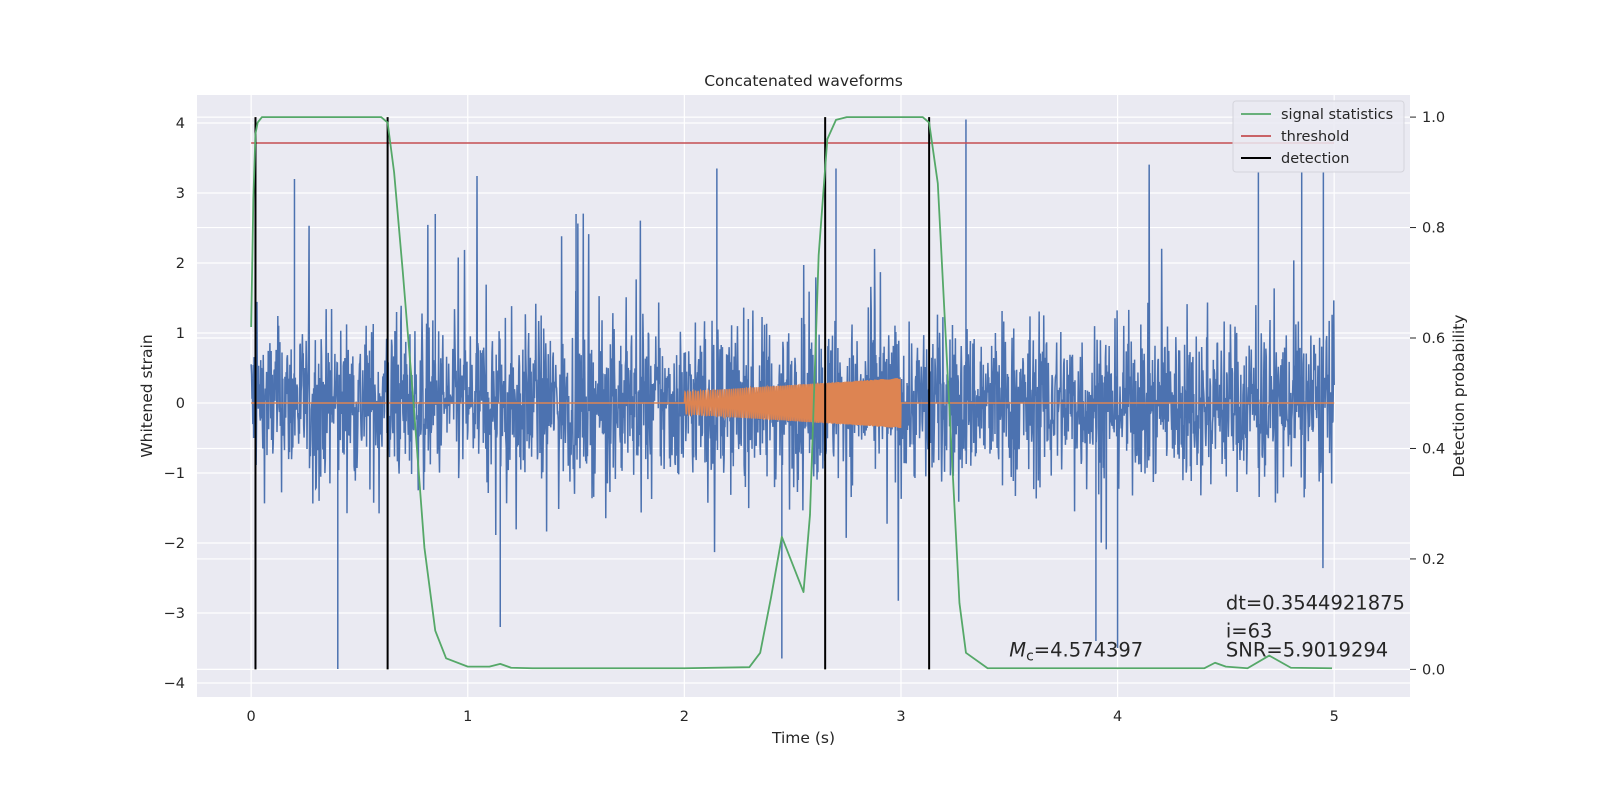 This screenshot has width=1600, height=800. Describe the element at coordinates (1307, 649) in the screenshot. I see `annotation-text: SNR=5.9019294` at that location.